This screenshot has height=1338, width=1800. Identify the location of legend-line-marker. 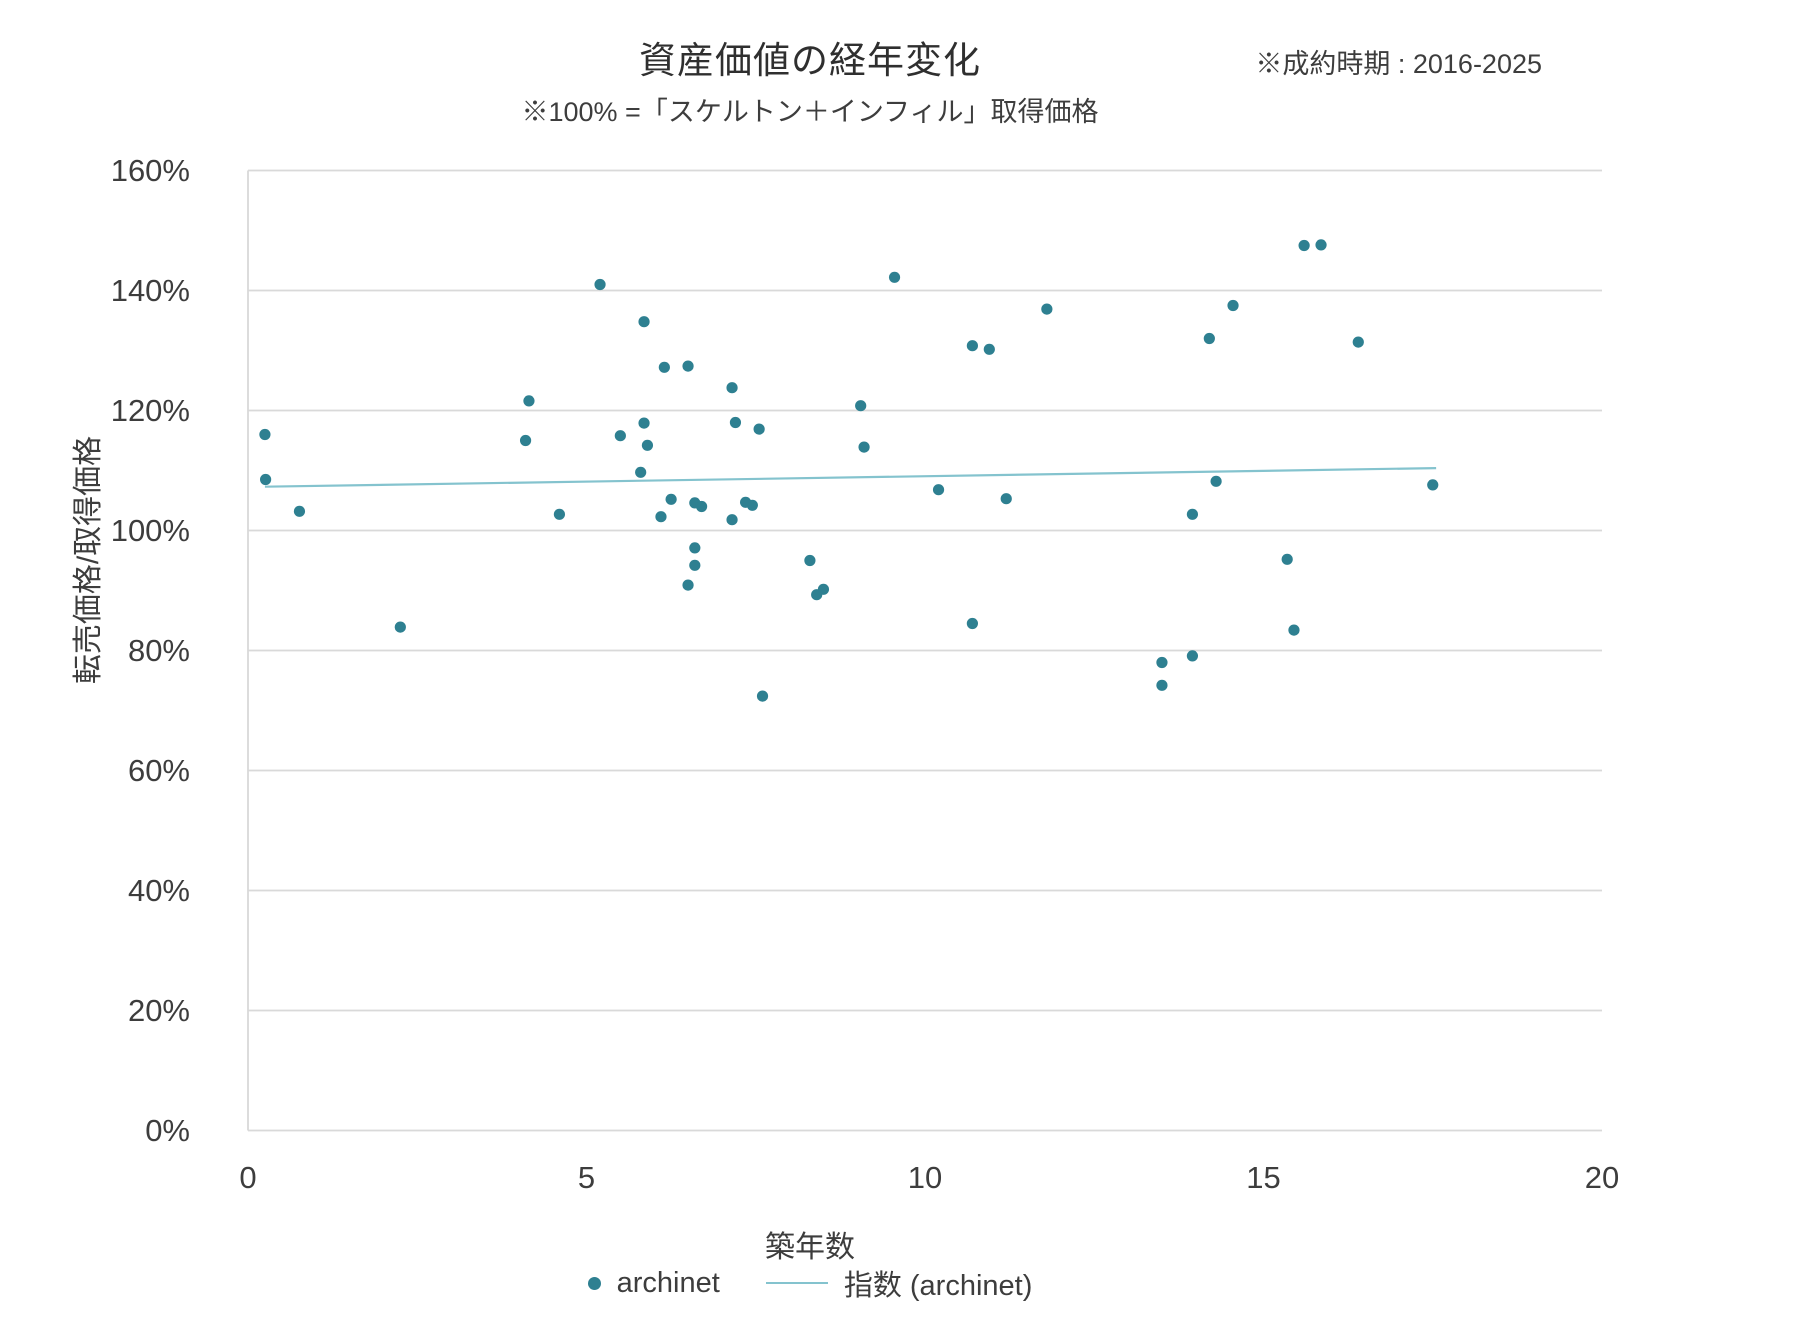
(796, 1283).